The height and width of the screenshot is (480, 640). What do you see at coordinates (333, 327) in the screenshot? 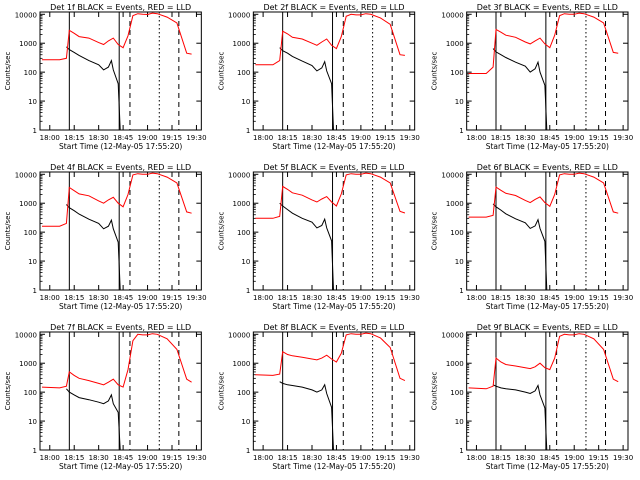
I see `chart-title: Det 8f BLACK = Events, RED = LLD` at bounding box center [333, 327].